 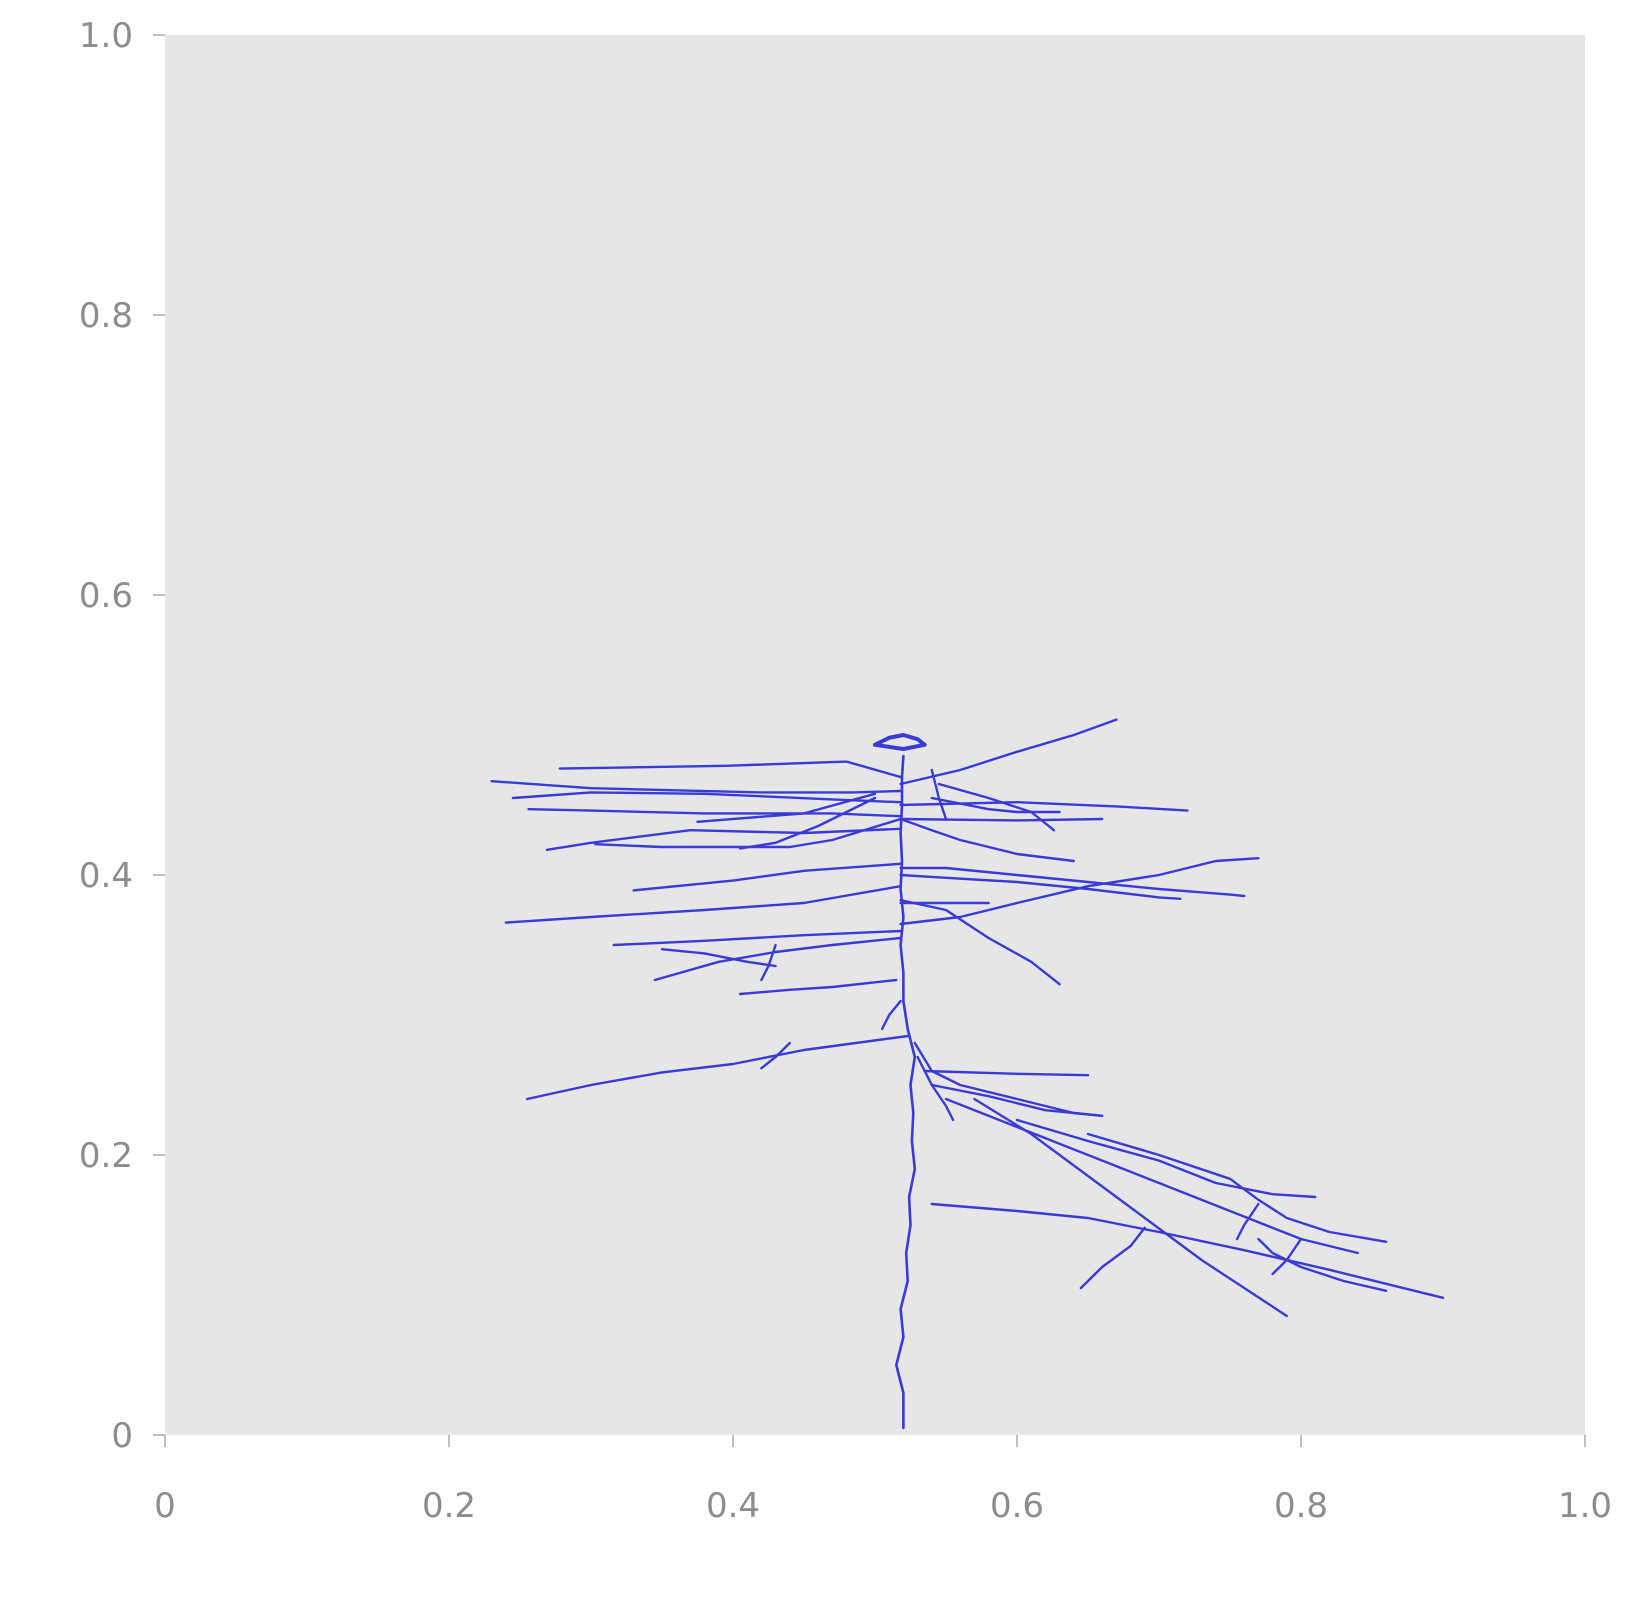 I want to click on y-tick-label: 0.2, so click(x=106, y=1156).